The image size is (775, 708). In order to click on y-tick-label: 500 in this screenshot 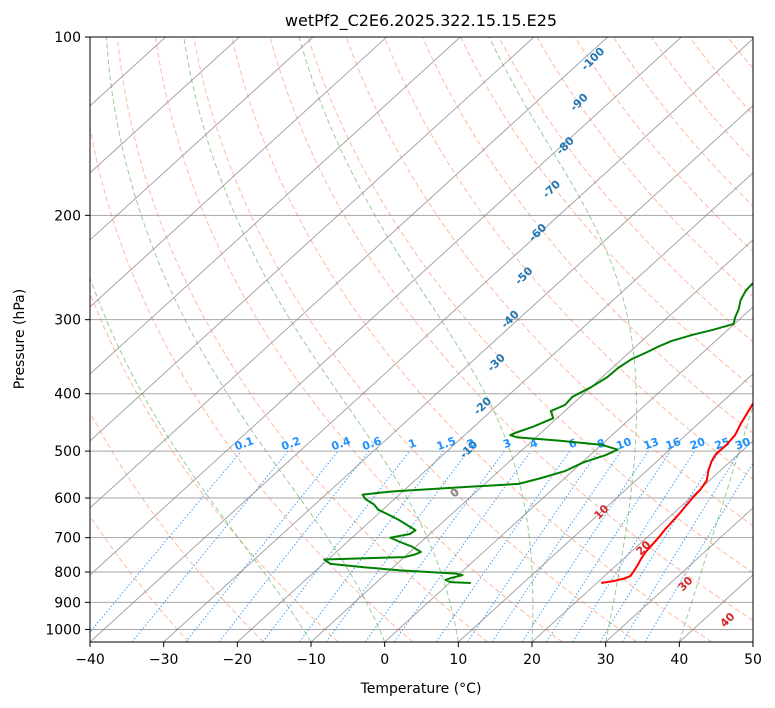, I will do `click(67, 452)`.